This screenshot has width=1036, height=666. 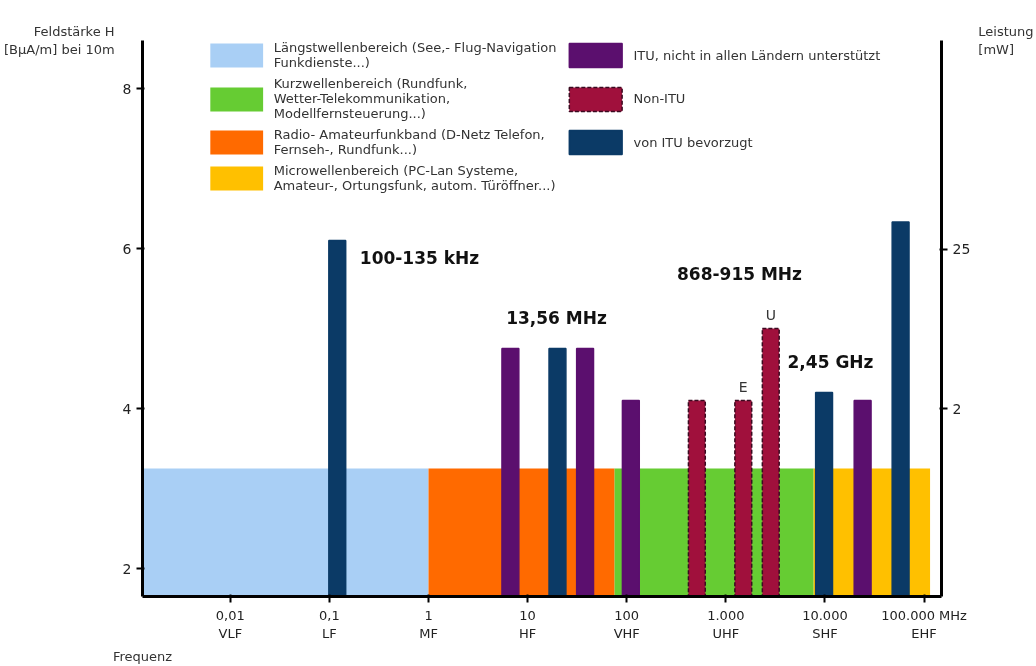 What do you see at coordinates (743, 386) in the screenshot?
I see `annotation: E` at bounding box center [743, 386].